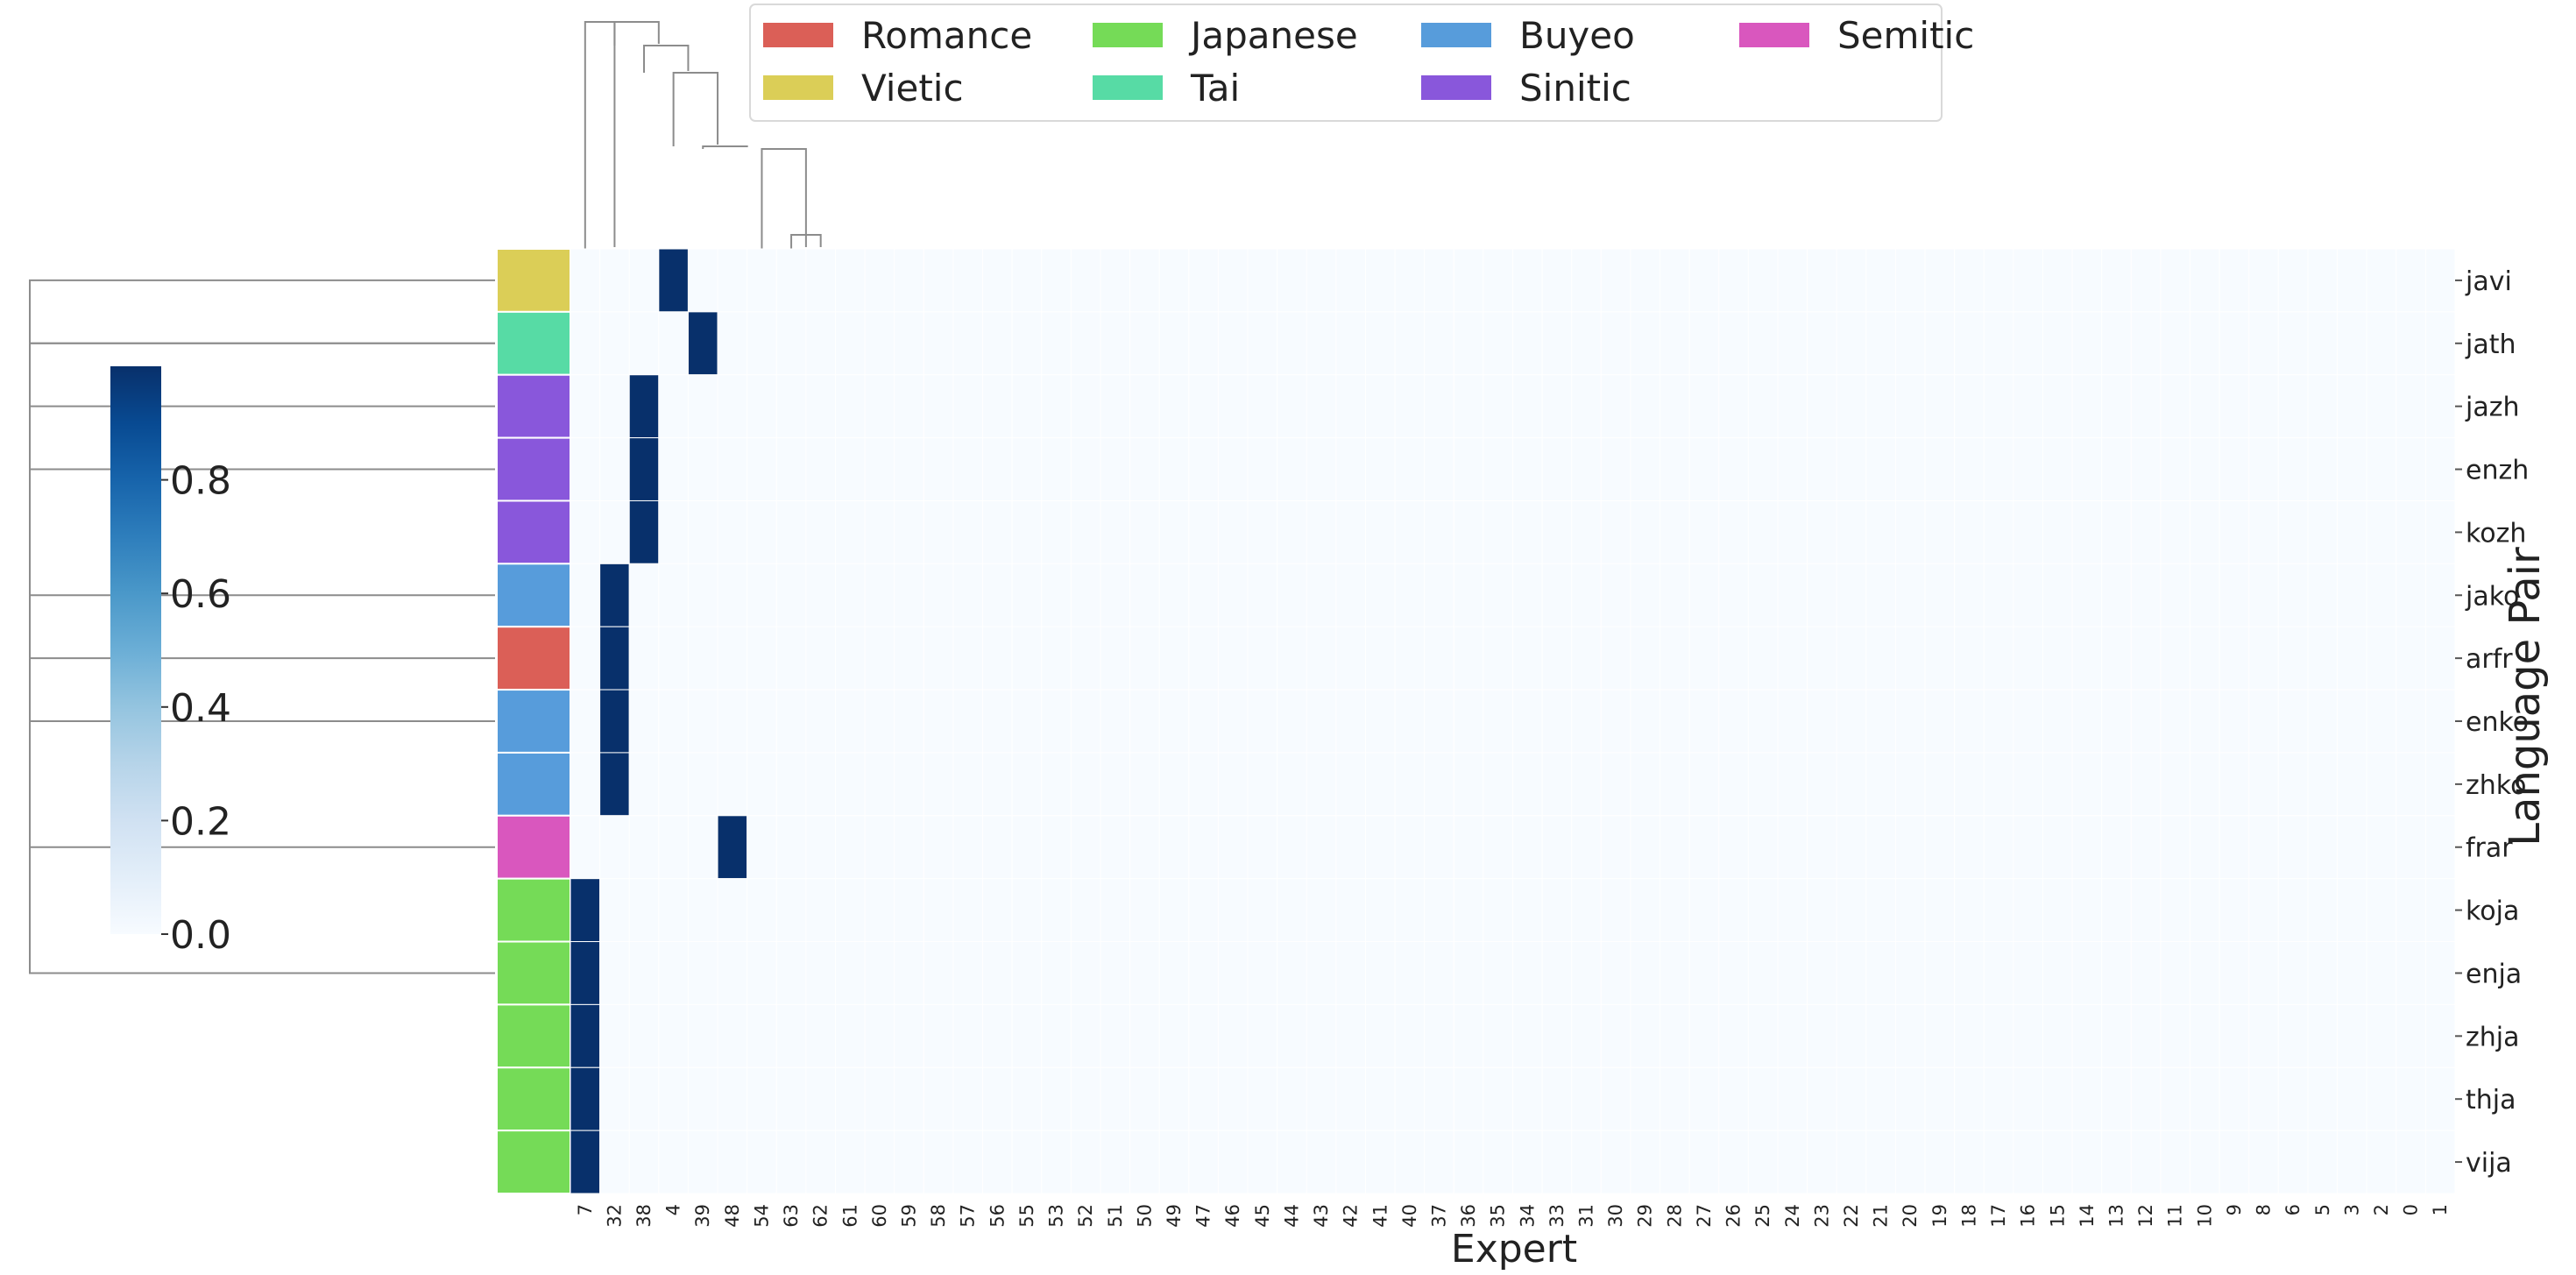 The width and height of the screenshot is (2576, 1275). Describe the element at coordinates (909, 1216) in the screenshot. I see `x-tick-label: 59` at that location.